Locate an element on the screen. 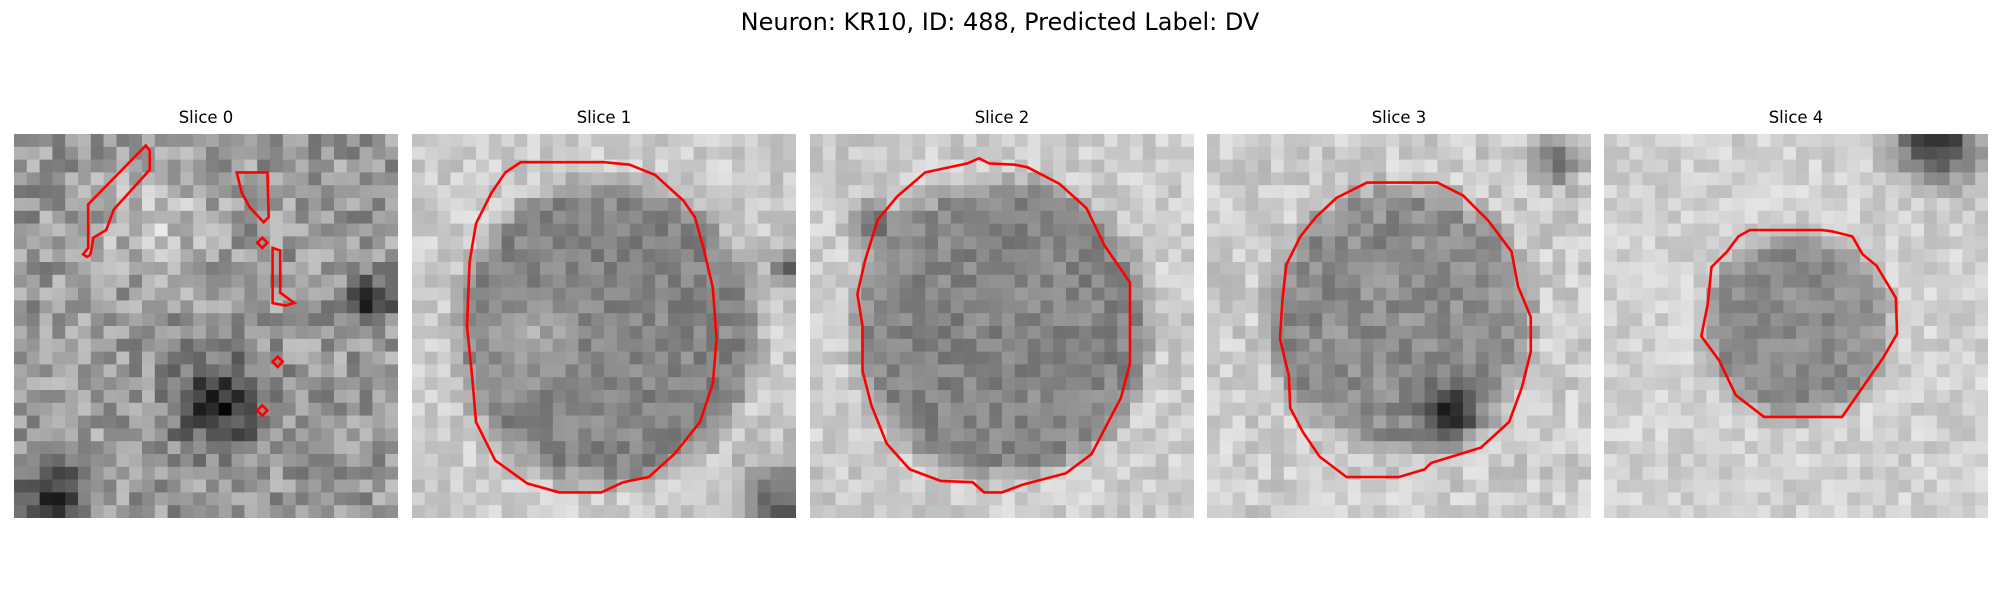  slice-title-0: Slice 0 is located at coordinates (206, 117).